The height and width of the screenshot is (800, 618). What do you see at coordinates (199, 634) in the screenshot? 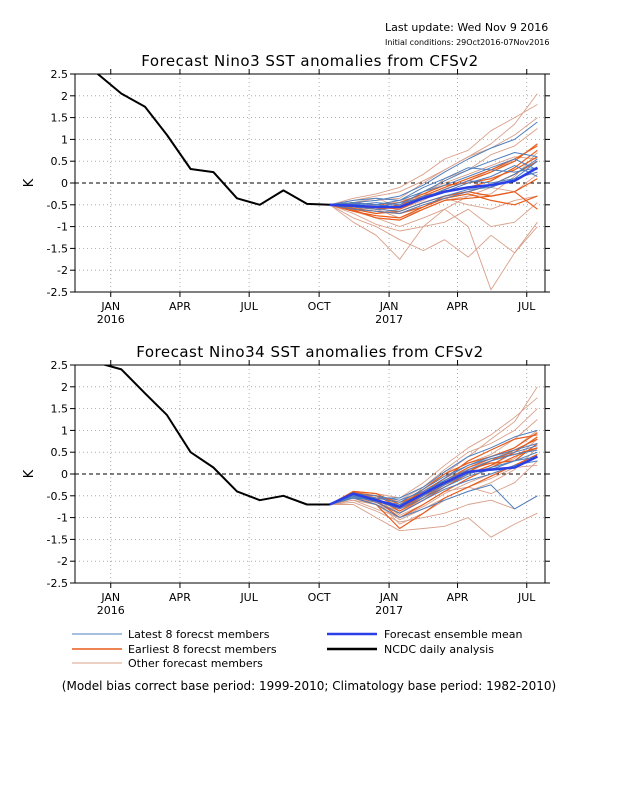
I see `legend-label-latest: Latest 8 forecst members` at bounding box center [199, 634].